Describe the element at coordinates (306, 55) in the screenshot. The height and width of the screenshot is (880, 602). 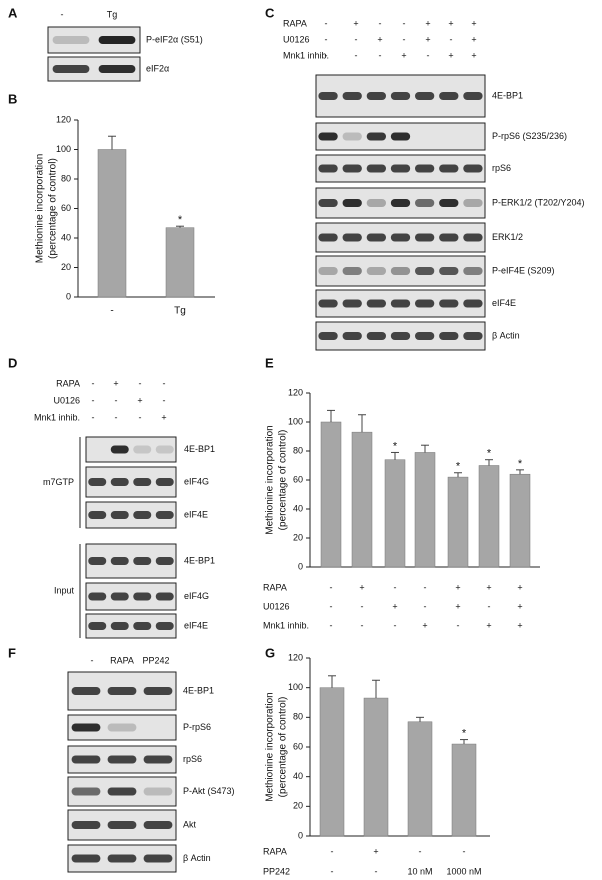
I see `treatment-label: Mnk1 inhib.` at that location.